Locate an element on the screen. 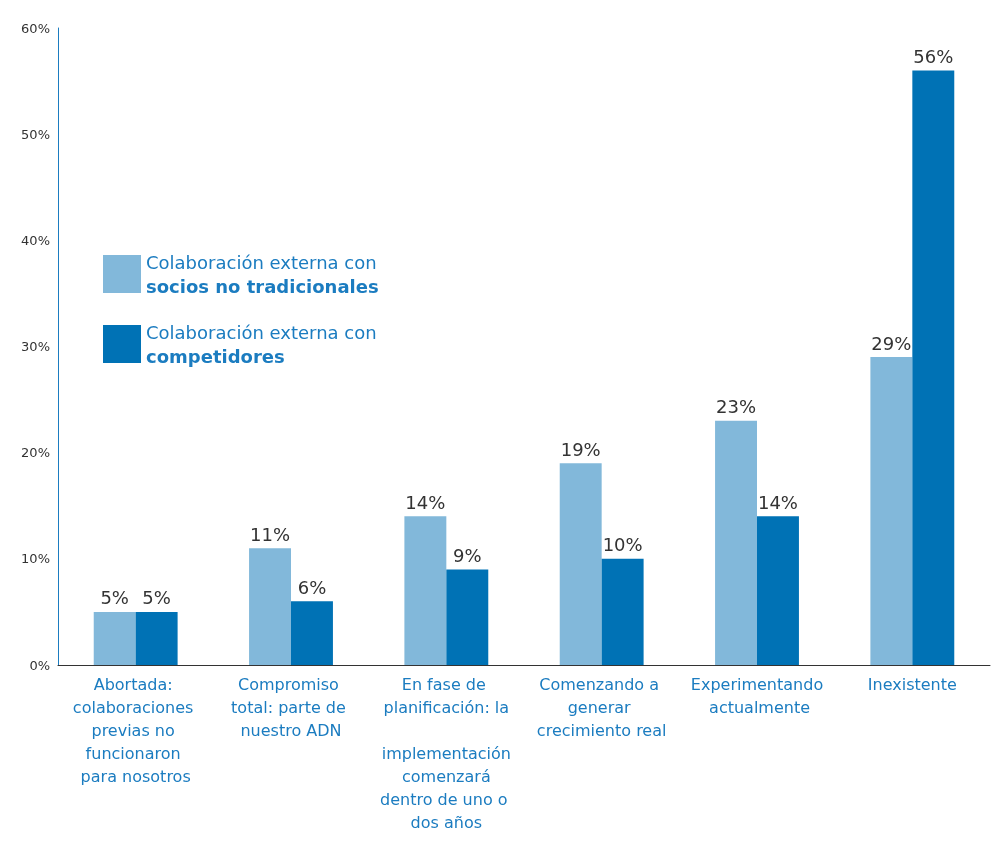  data-label: 6% is located at coordinates (312, 587).